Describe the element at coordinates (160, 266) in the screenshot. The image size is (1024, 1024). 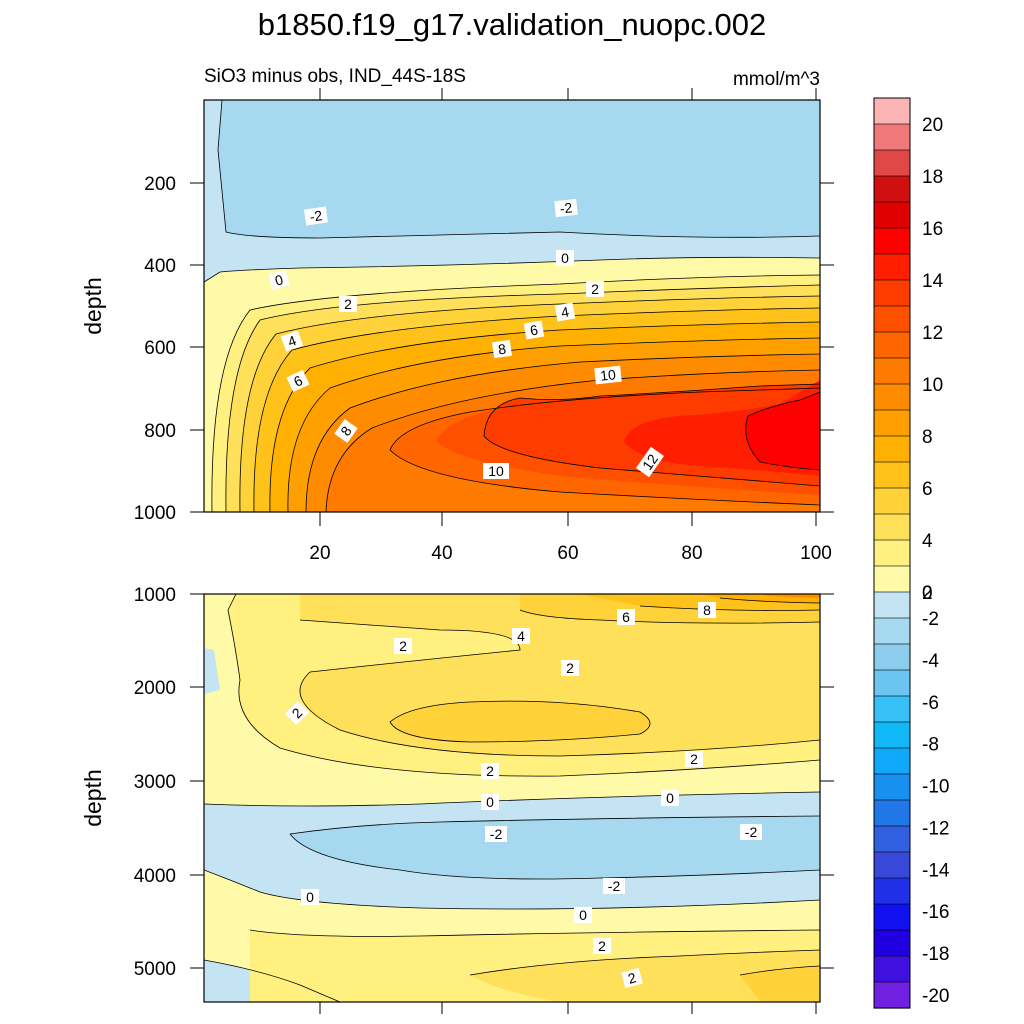
I see `upper-ytick: 400` at that location.